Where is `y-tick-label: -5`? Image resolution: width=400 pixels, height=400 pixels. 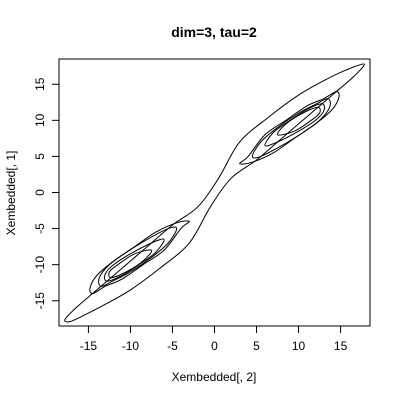 y-tick-label: -5 is located at coordinates (40, 228).